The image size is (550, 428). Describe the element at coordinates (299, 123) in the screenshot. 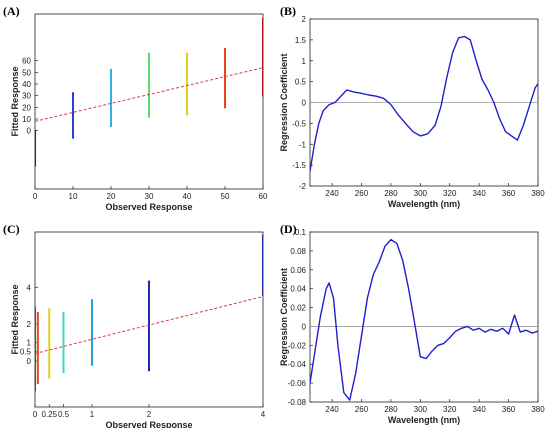

I see `y-tick-label: -0.5` at that location.